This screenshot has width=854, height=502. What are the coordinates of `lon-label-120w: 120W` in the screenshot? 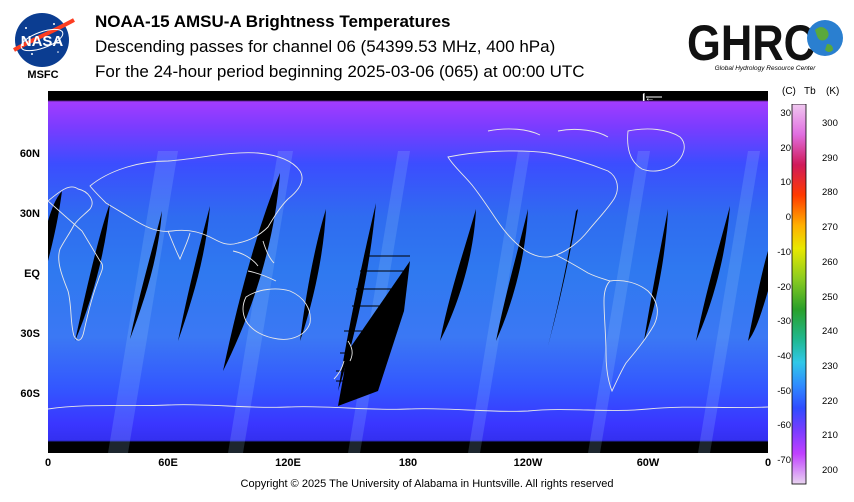 It's located at (528, 463).